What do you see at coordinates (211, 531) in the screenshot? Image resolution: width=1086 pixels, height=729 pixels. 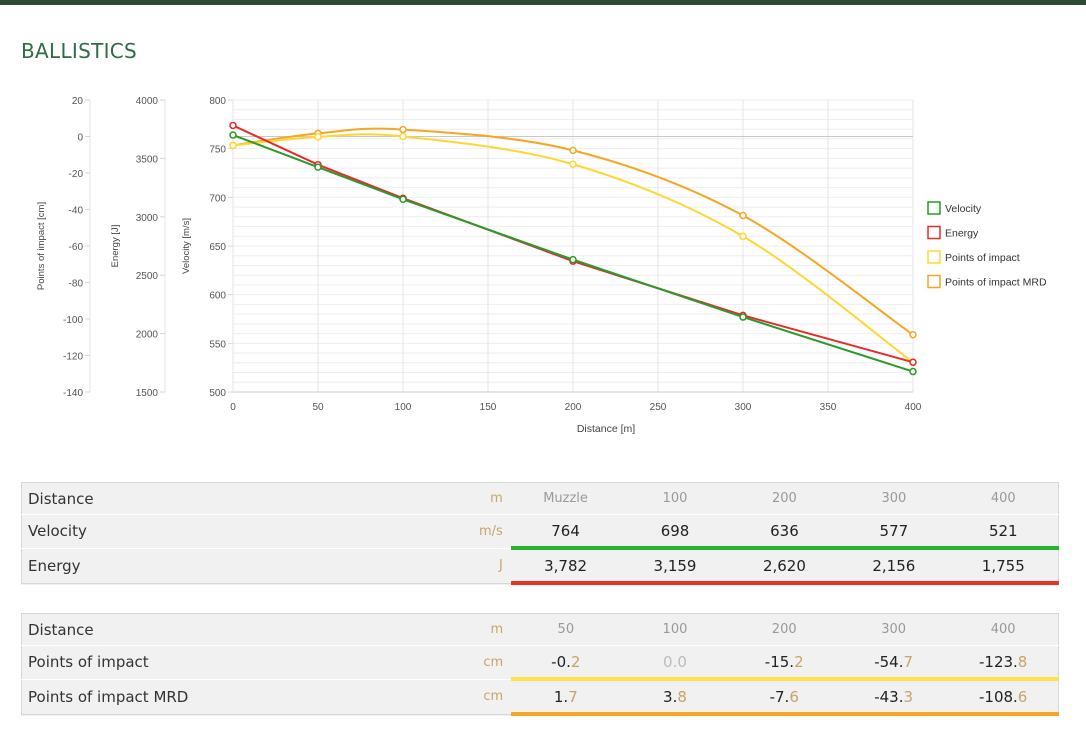 I see `row-label: Velocity` at bounding box center [211, 531].